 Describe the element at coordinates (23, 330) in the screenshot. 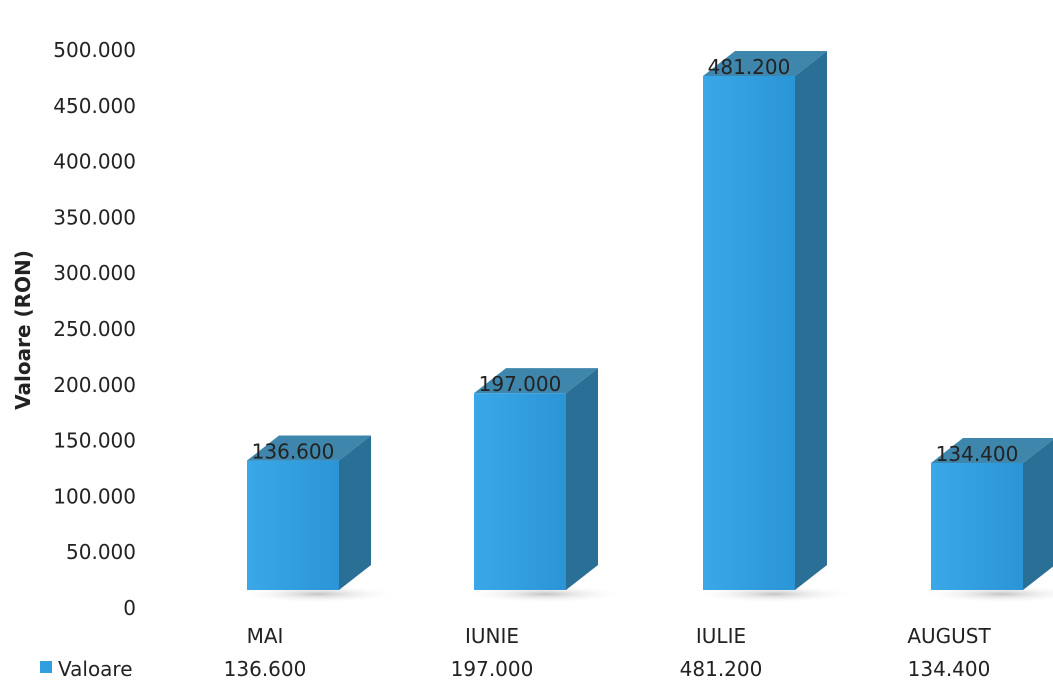

I see `y-axis-title: Valoare (RON)` at that location.